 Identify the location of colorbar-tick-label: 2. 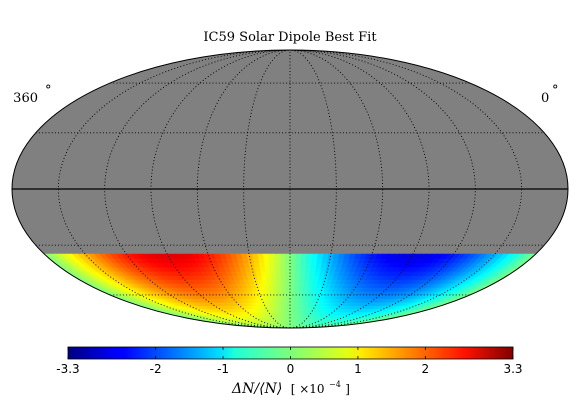
(426, 369).